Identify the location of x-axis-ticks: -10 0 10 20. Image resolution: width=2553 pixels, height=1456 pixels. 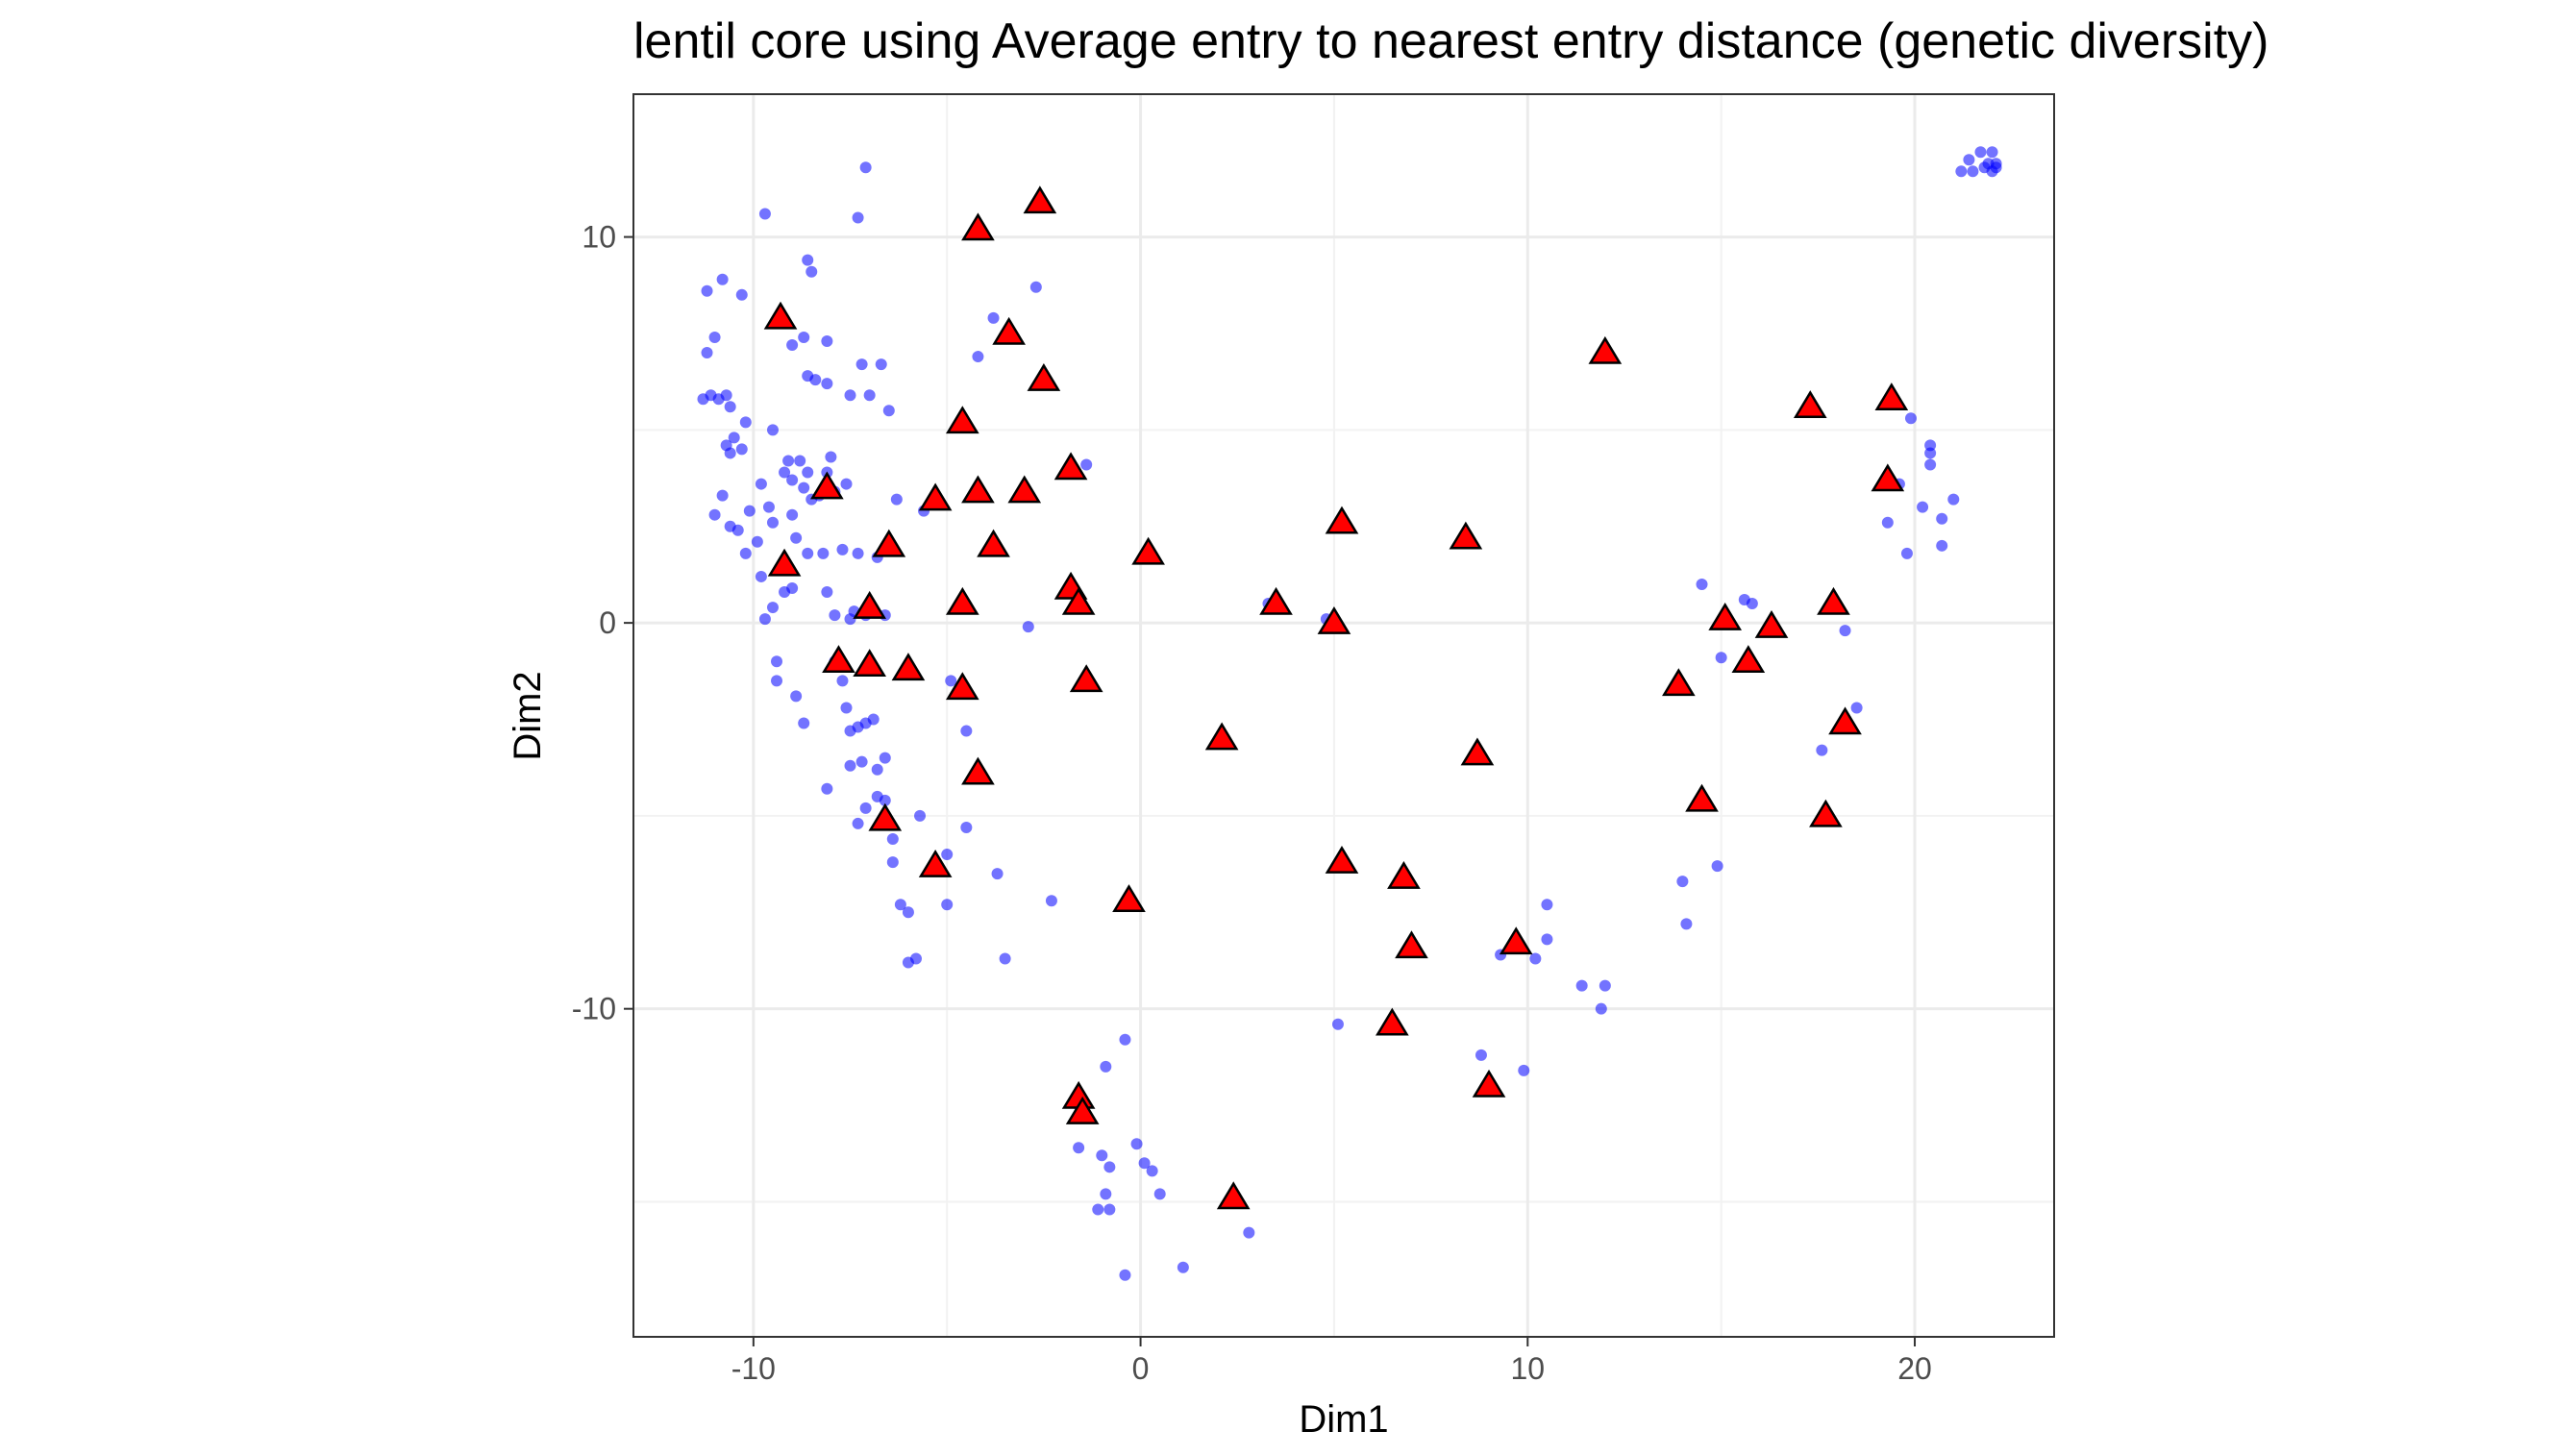
(1331, 1361).